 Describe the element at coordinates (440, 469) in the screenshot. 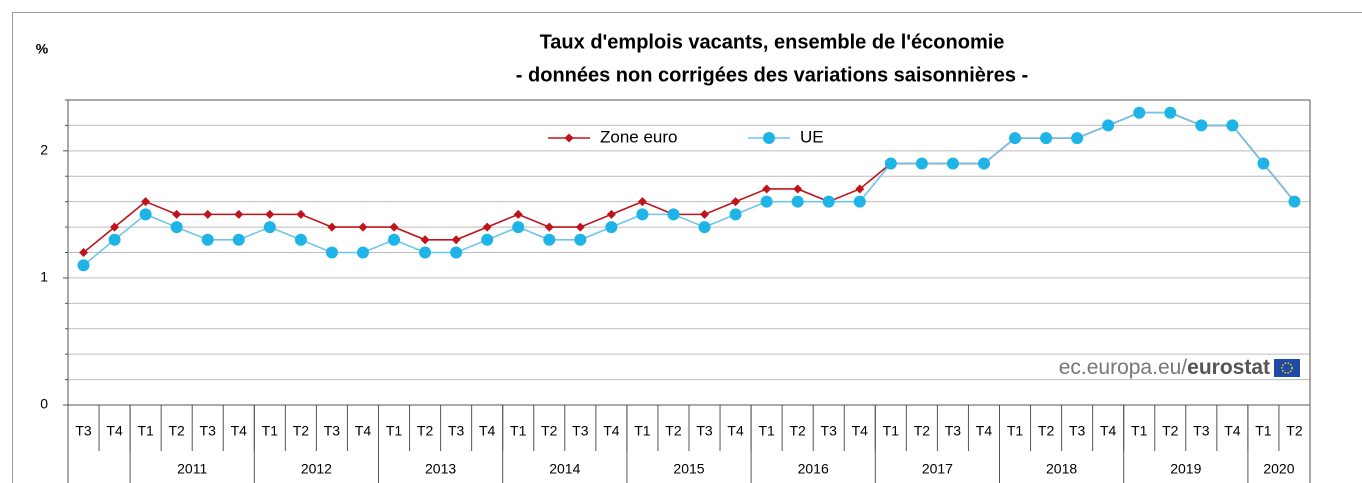

I see `group-label: 2013` at that location.